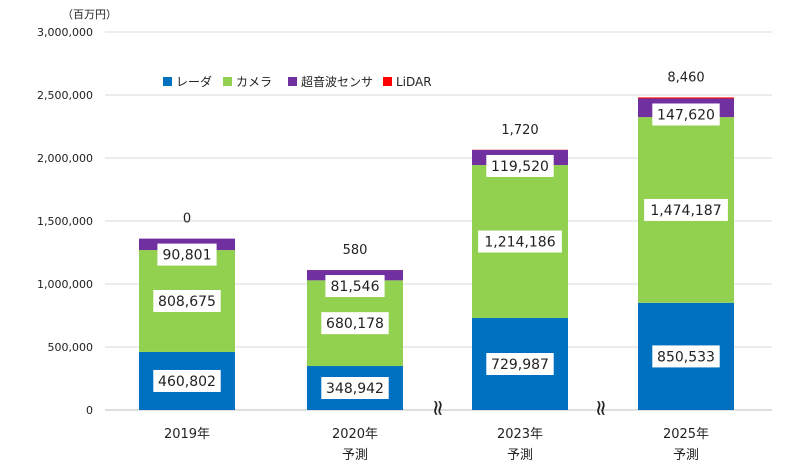  I want to click on data-label: 119,520, so click(520, 167).